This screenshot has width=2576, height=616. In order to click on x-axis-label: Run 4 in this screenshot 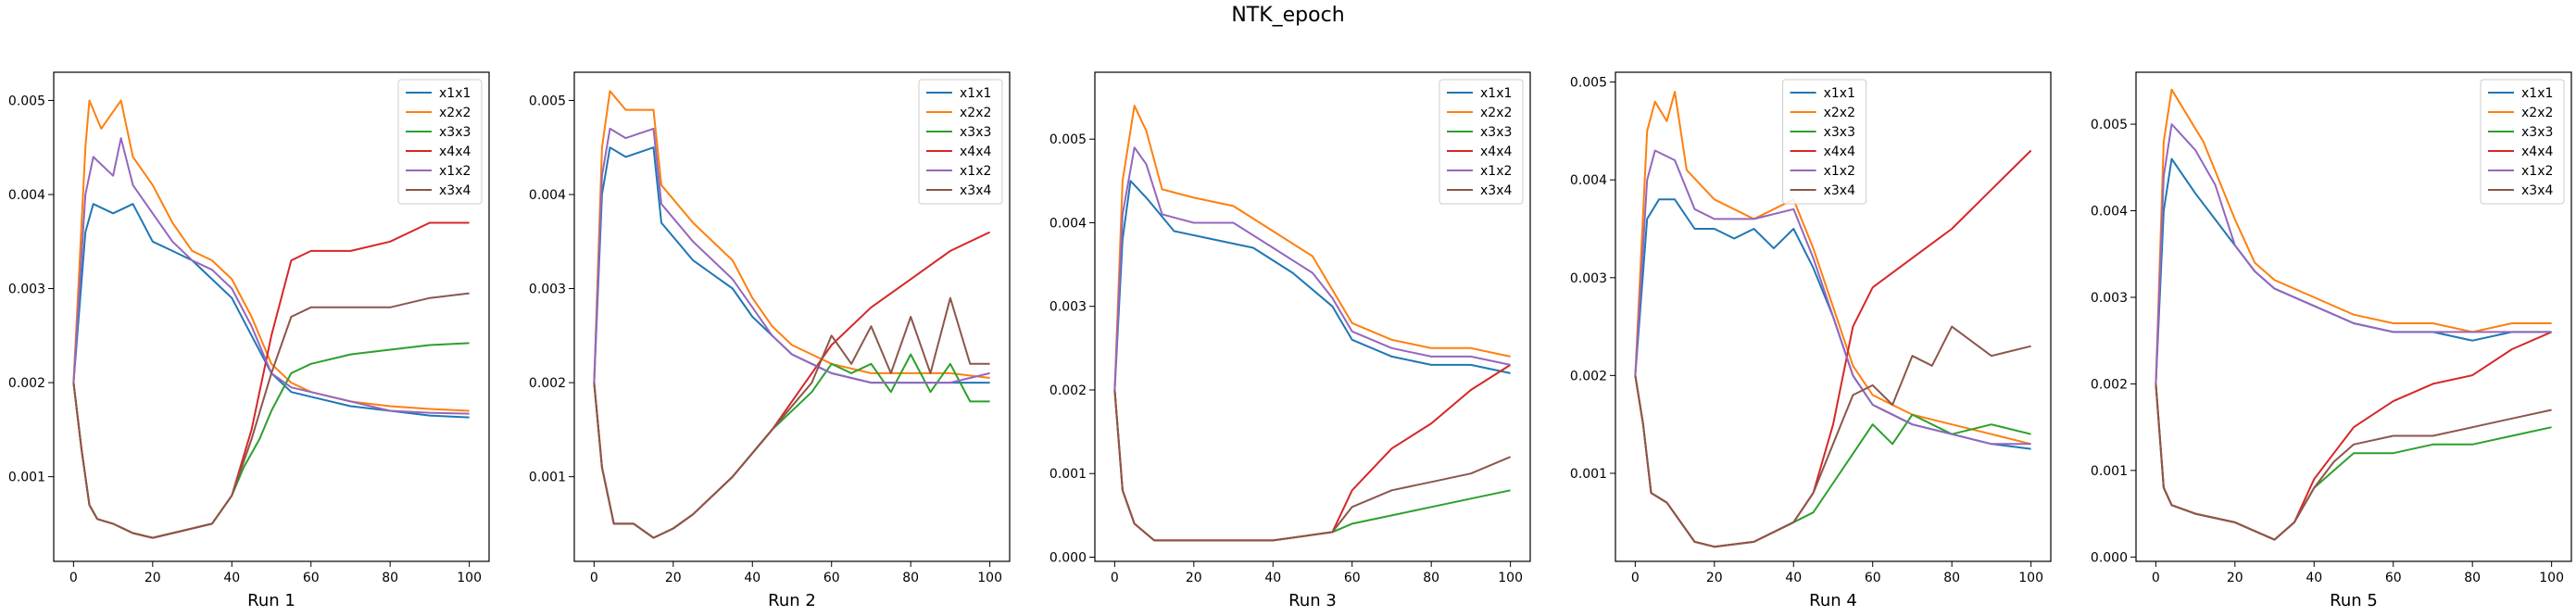, I will do `click(1833, 600)`.